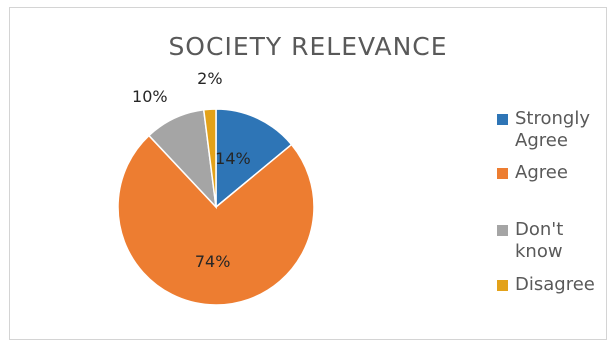 The height and width of the screenshot is (349, 616). I want to click on data-label-strongly-agree: 14%, so click(233, 158).